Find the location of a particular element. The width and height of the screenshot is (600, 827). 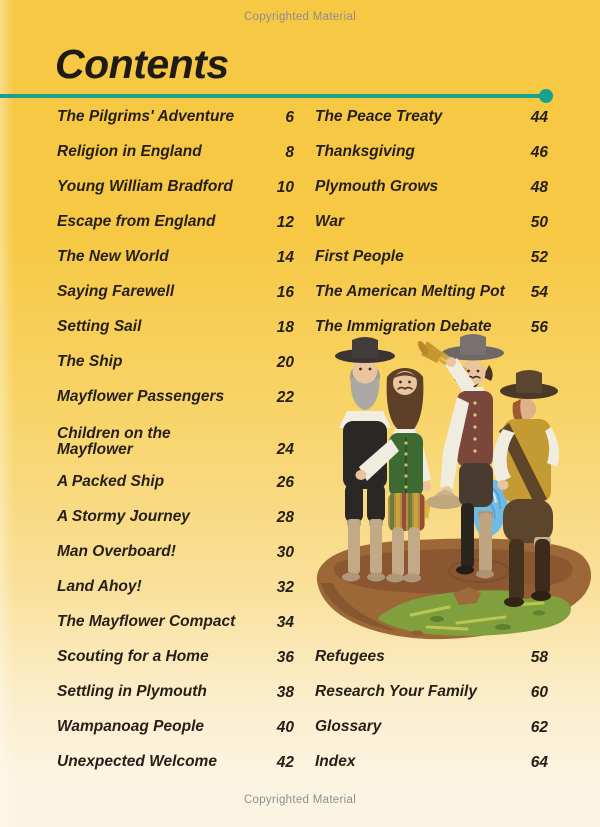

toc-entry: Young William Bradford 10 is located at coordinates (175, 187).